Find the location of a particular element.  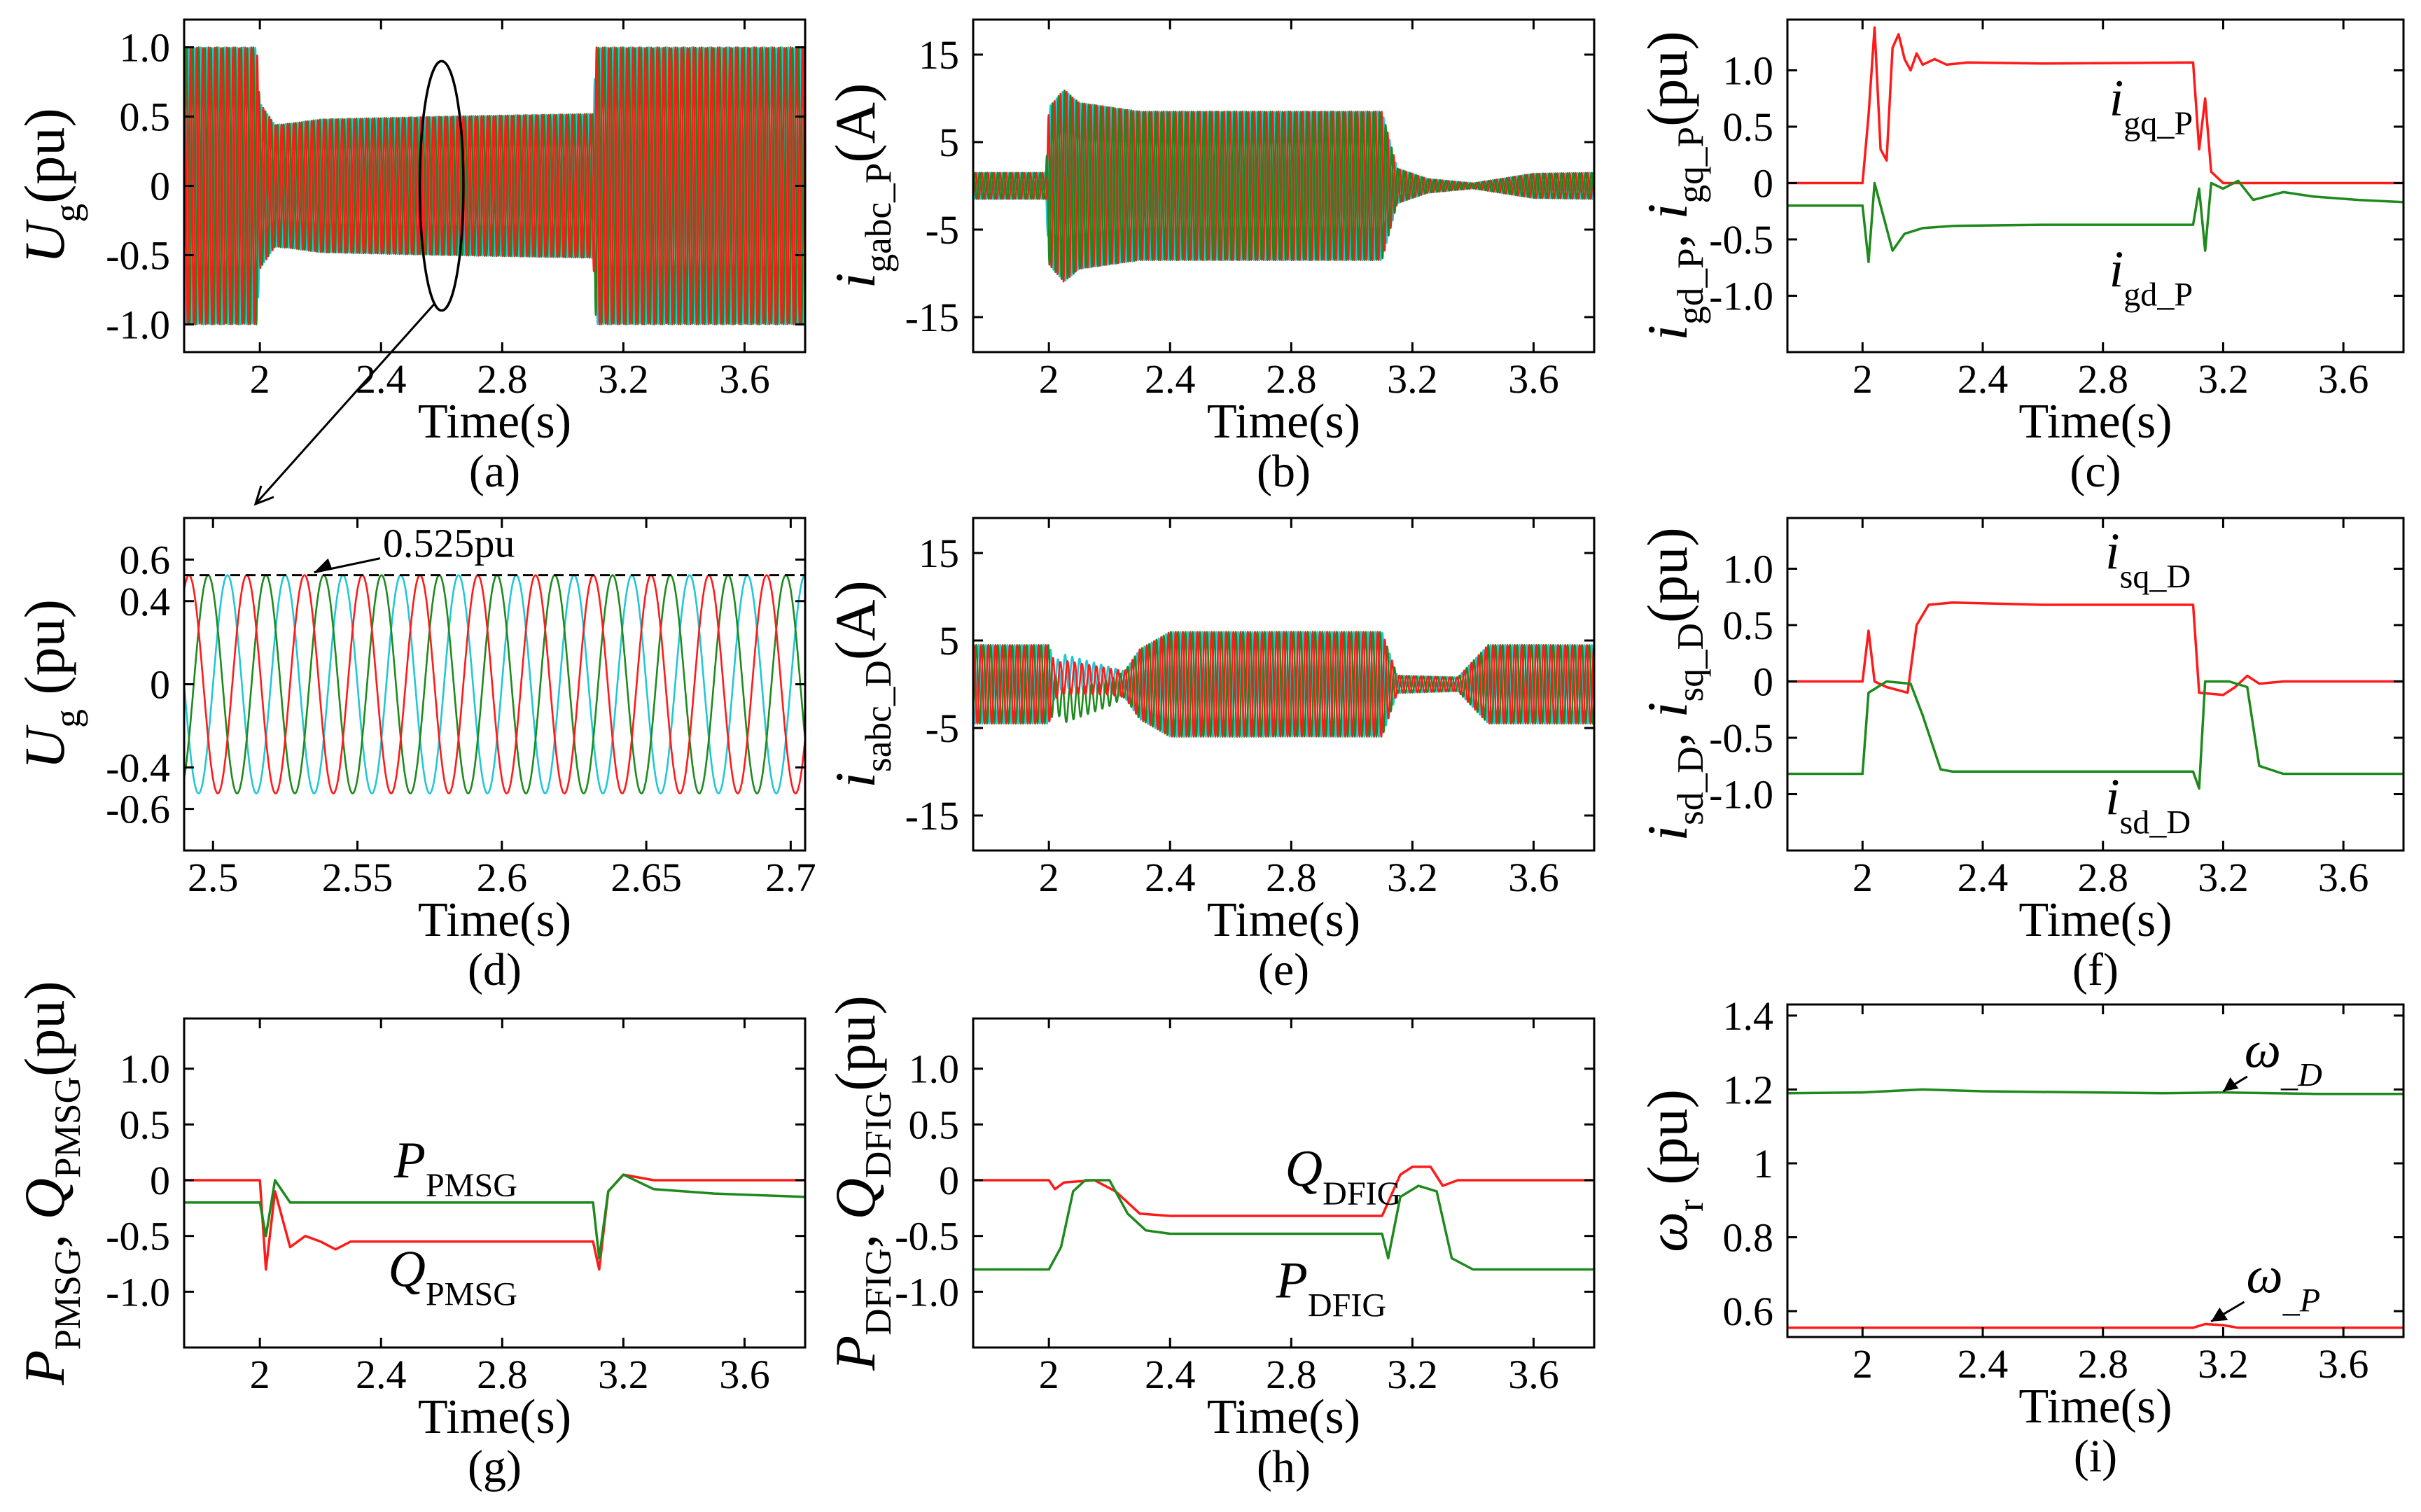

y-tick-label: -0.6 is located at coordinates (138, 809).